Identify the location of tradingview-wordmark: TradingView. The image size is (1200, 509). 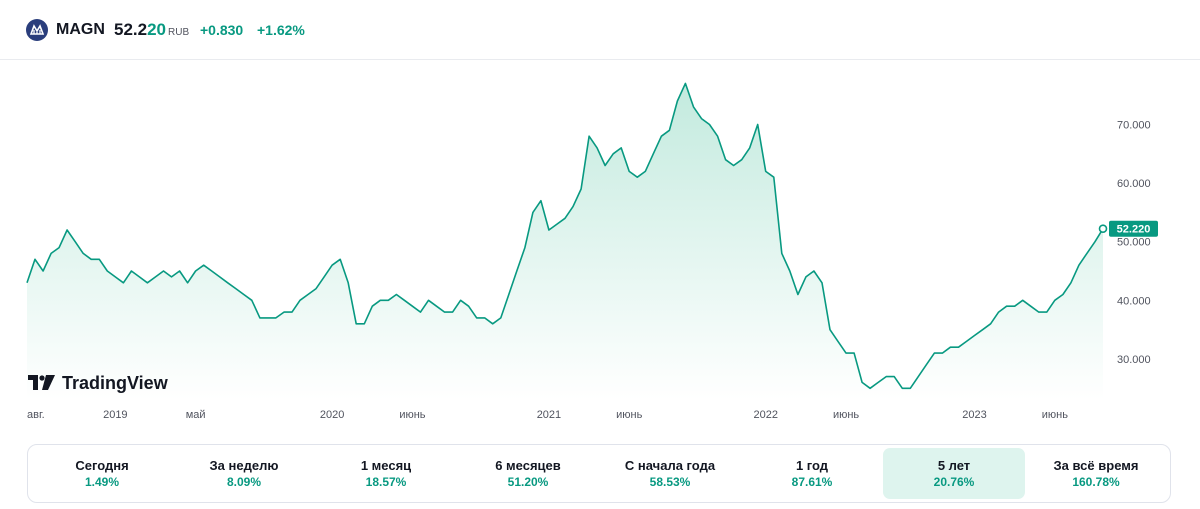
(115, 383).